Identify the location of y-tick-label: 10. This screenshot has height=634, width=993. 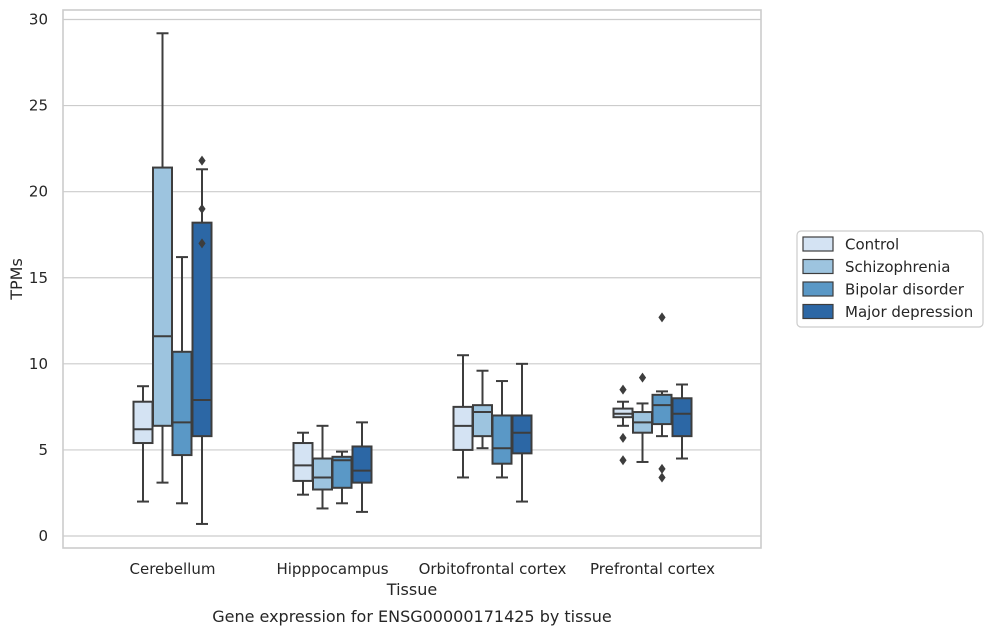
(38, 364).